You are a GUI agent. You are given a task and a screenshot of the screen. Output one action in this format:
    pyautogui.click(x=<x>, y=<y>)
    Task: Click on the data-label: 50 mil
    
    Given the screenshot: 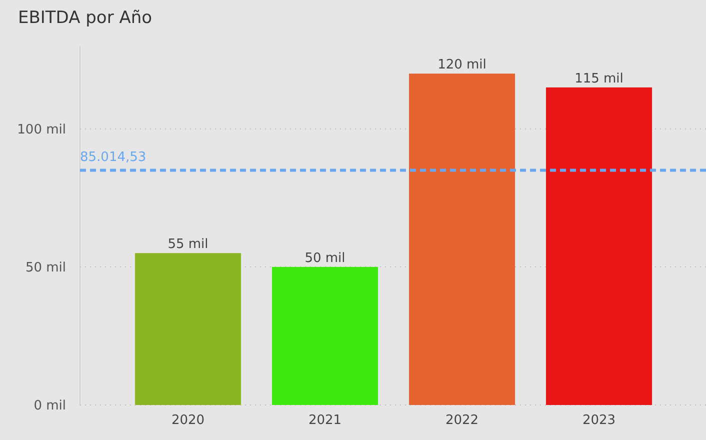 What is the action you would take?
    pyautogui.click(x=325, y=258)
    